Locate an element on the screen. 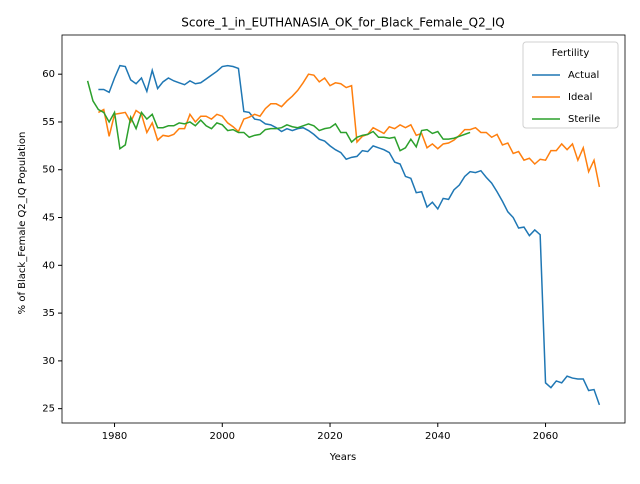  x-axis-label: Years is located at coordinates (342, 457).